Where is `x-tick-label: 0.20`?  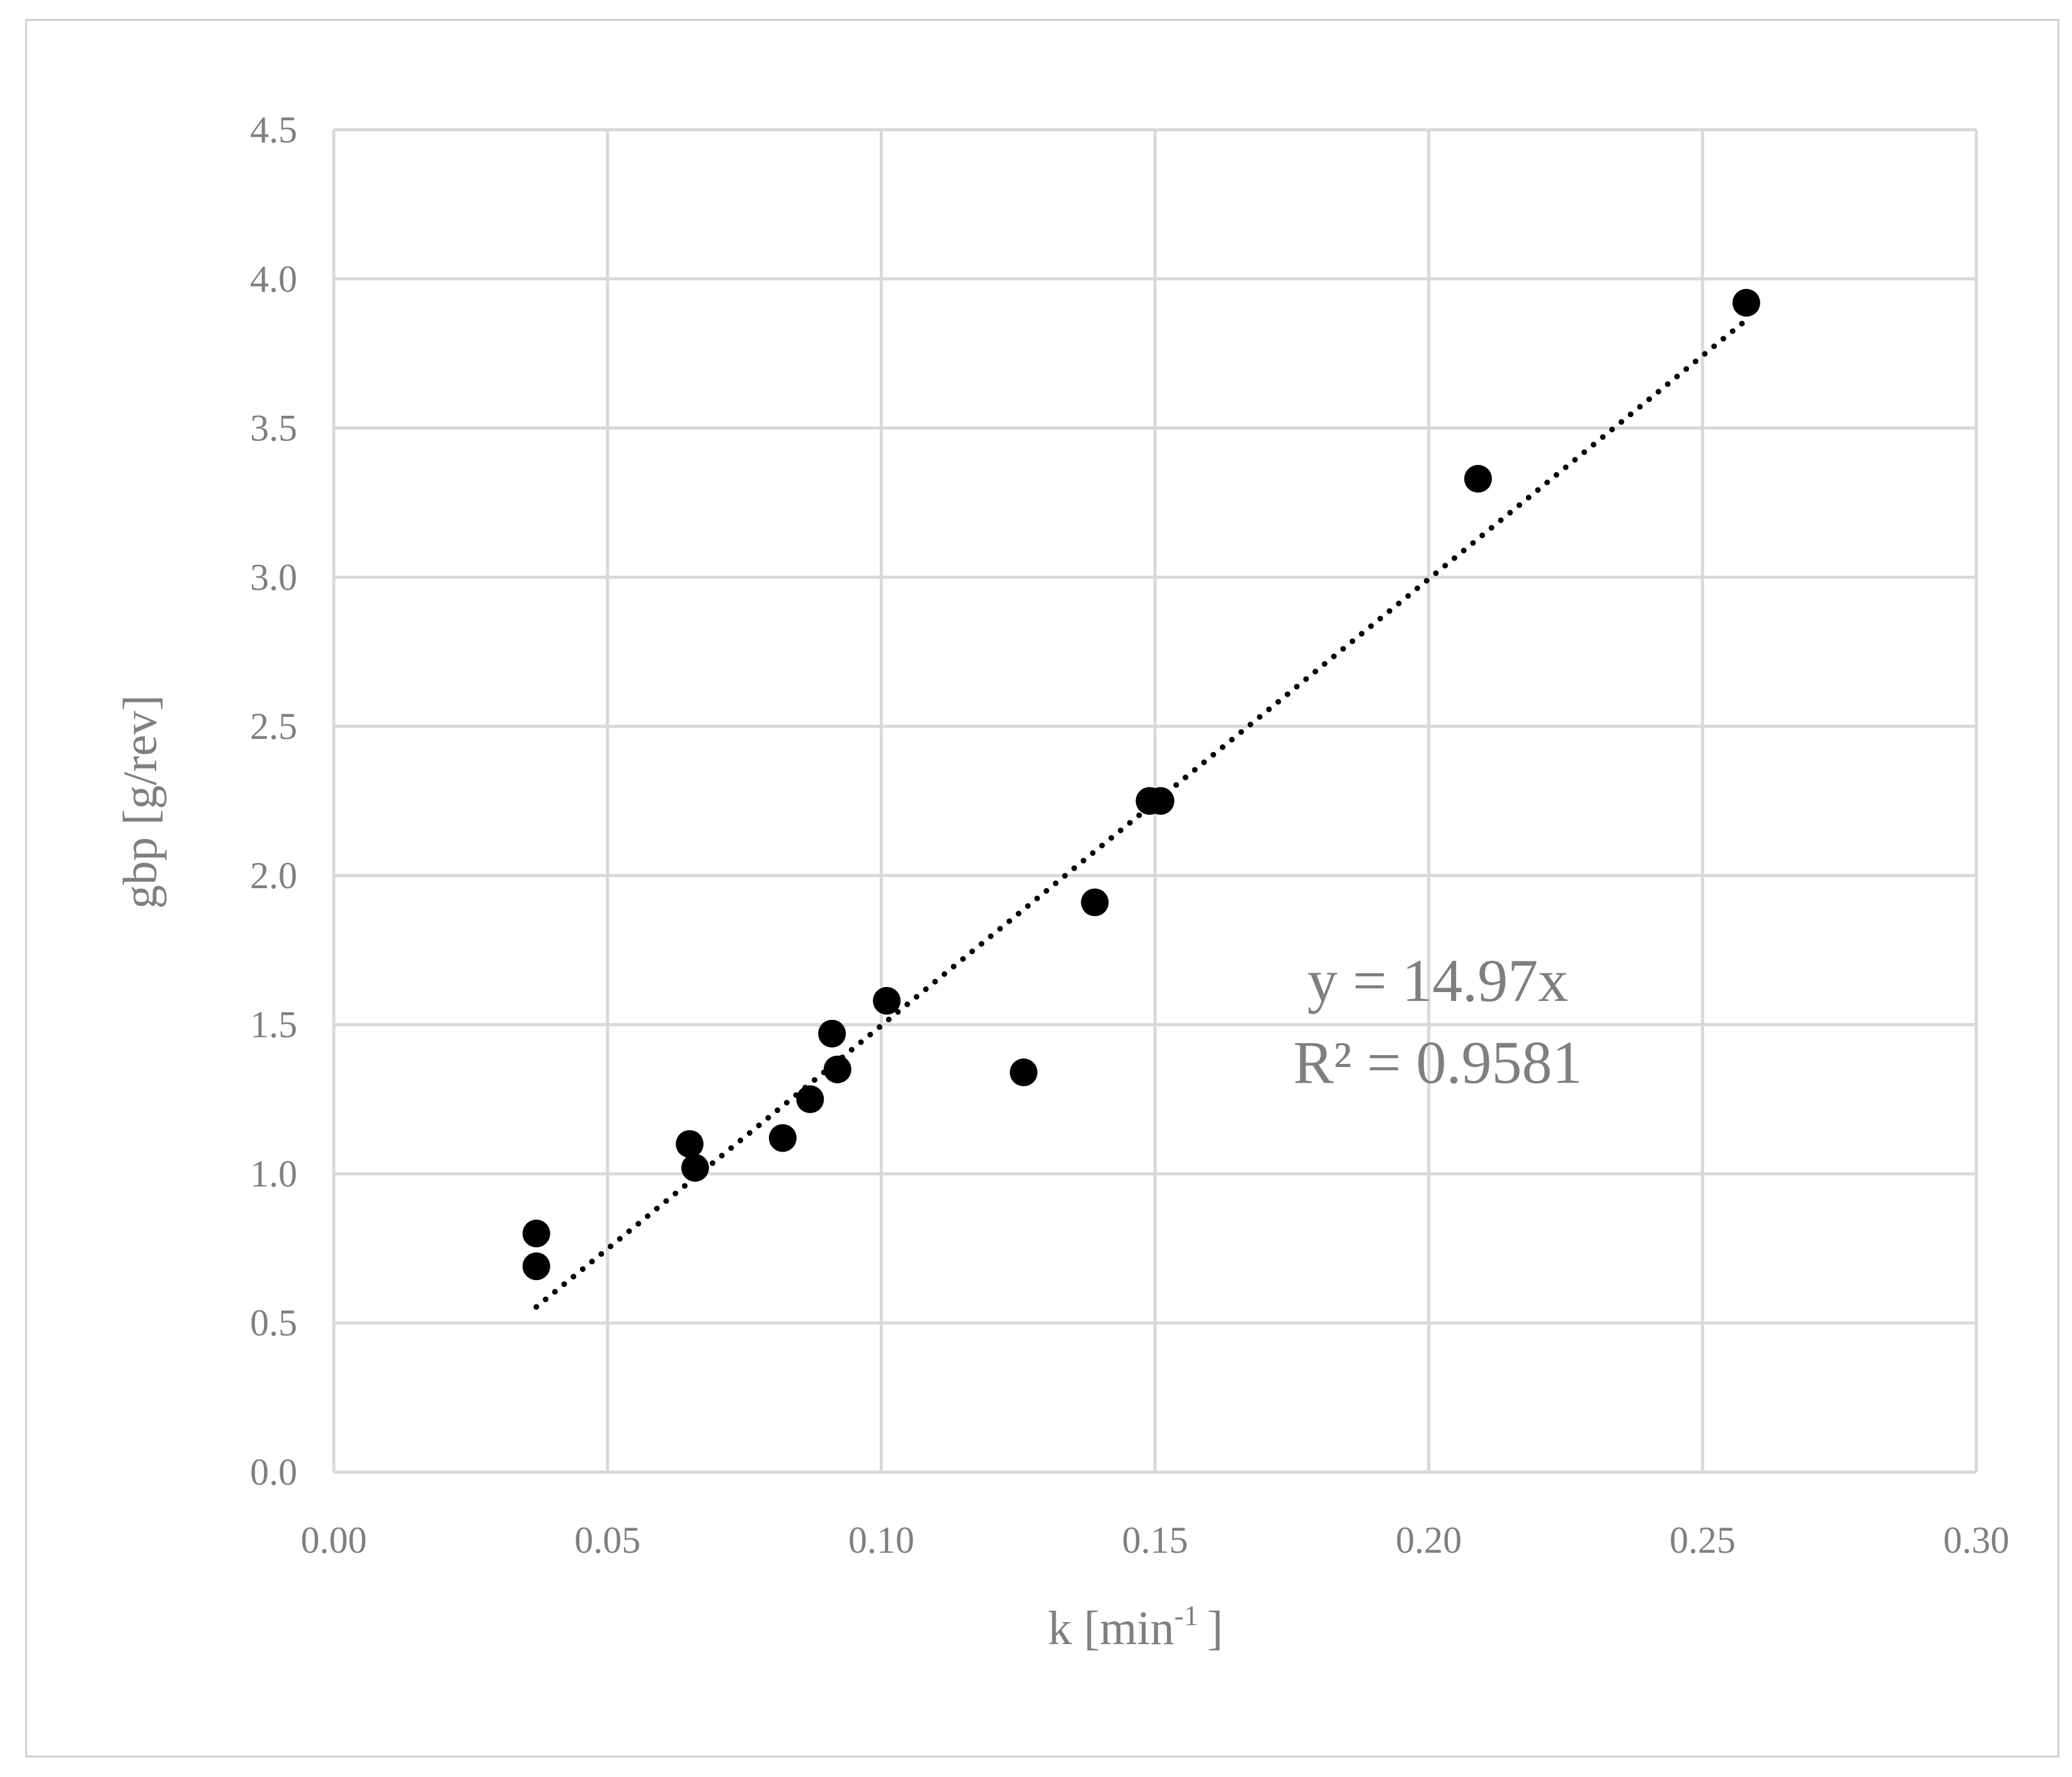
x-tick-label: 0.20 is located at coordinates (1429, 1540).